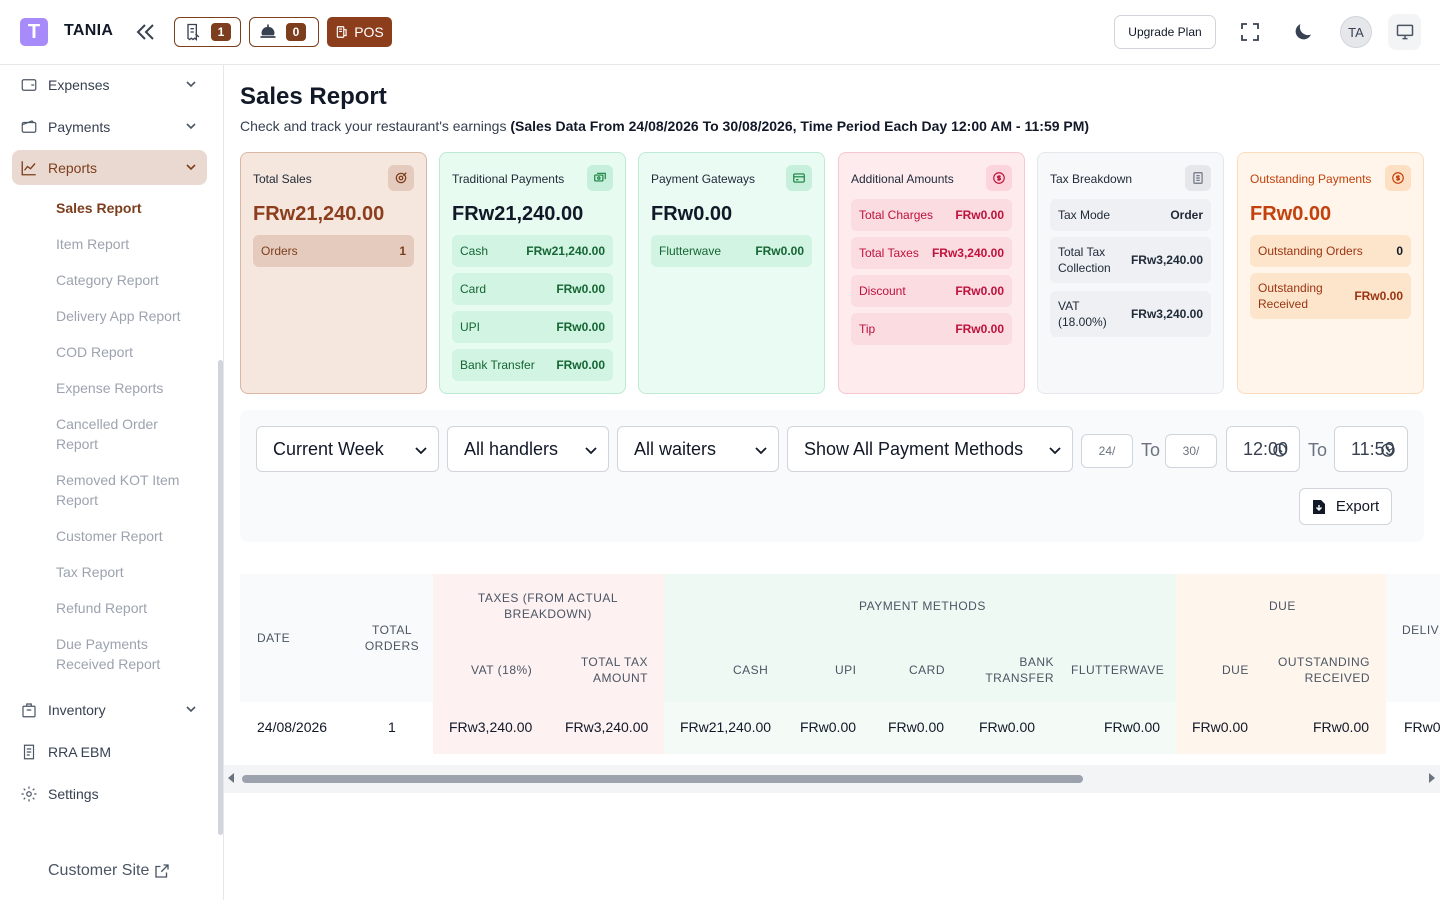 Image resolution: width=1440 pixels, height=900 pixels. What do you see at coordinates (1422, 727) in the screenshot?
I see `cell-delivery: FRw0` at bounding box center [1422, 727].